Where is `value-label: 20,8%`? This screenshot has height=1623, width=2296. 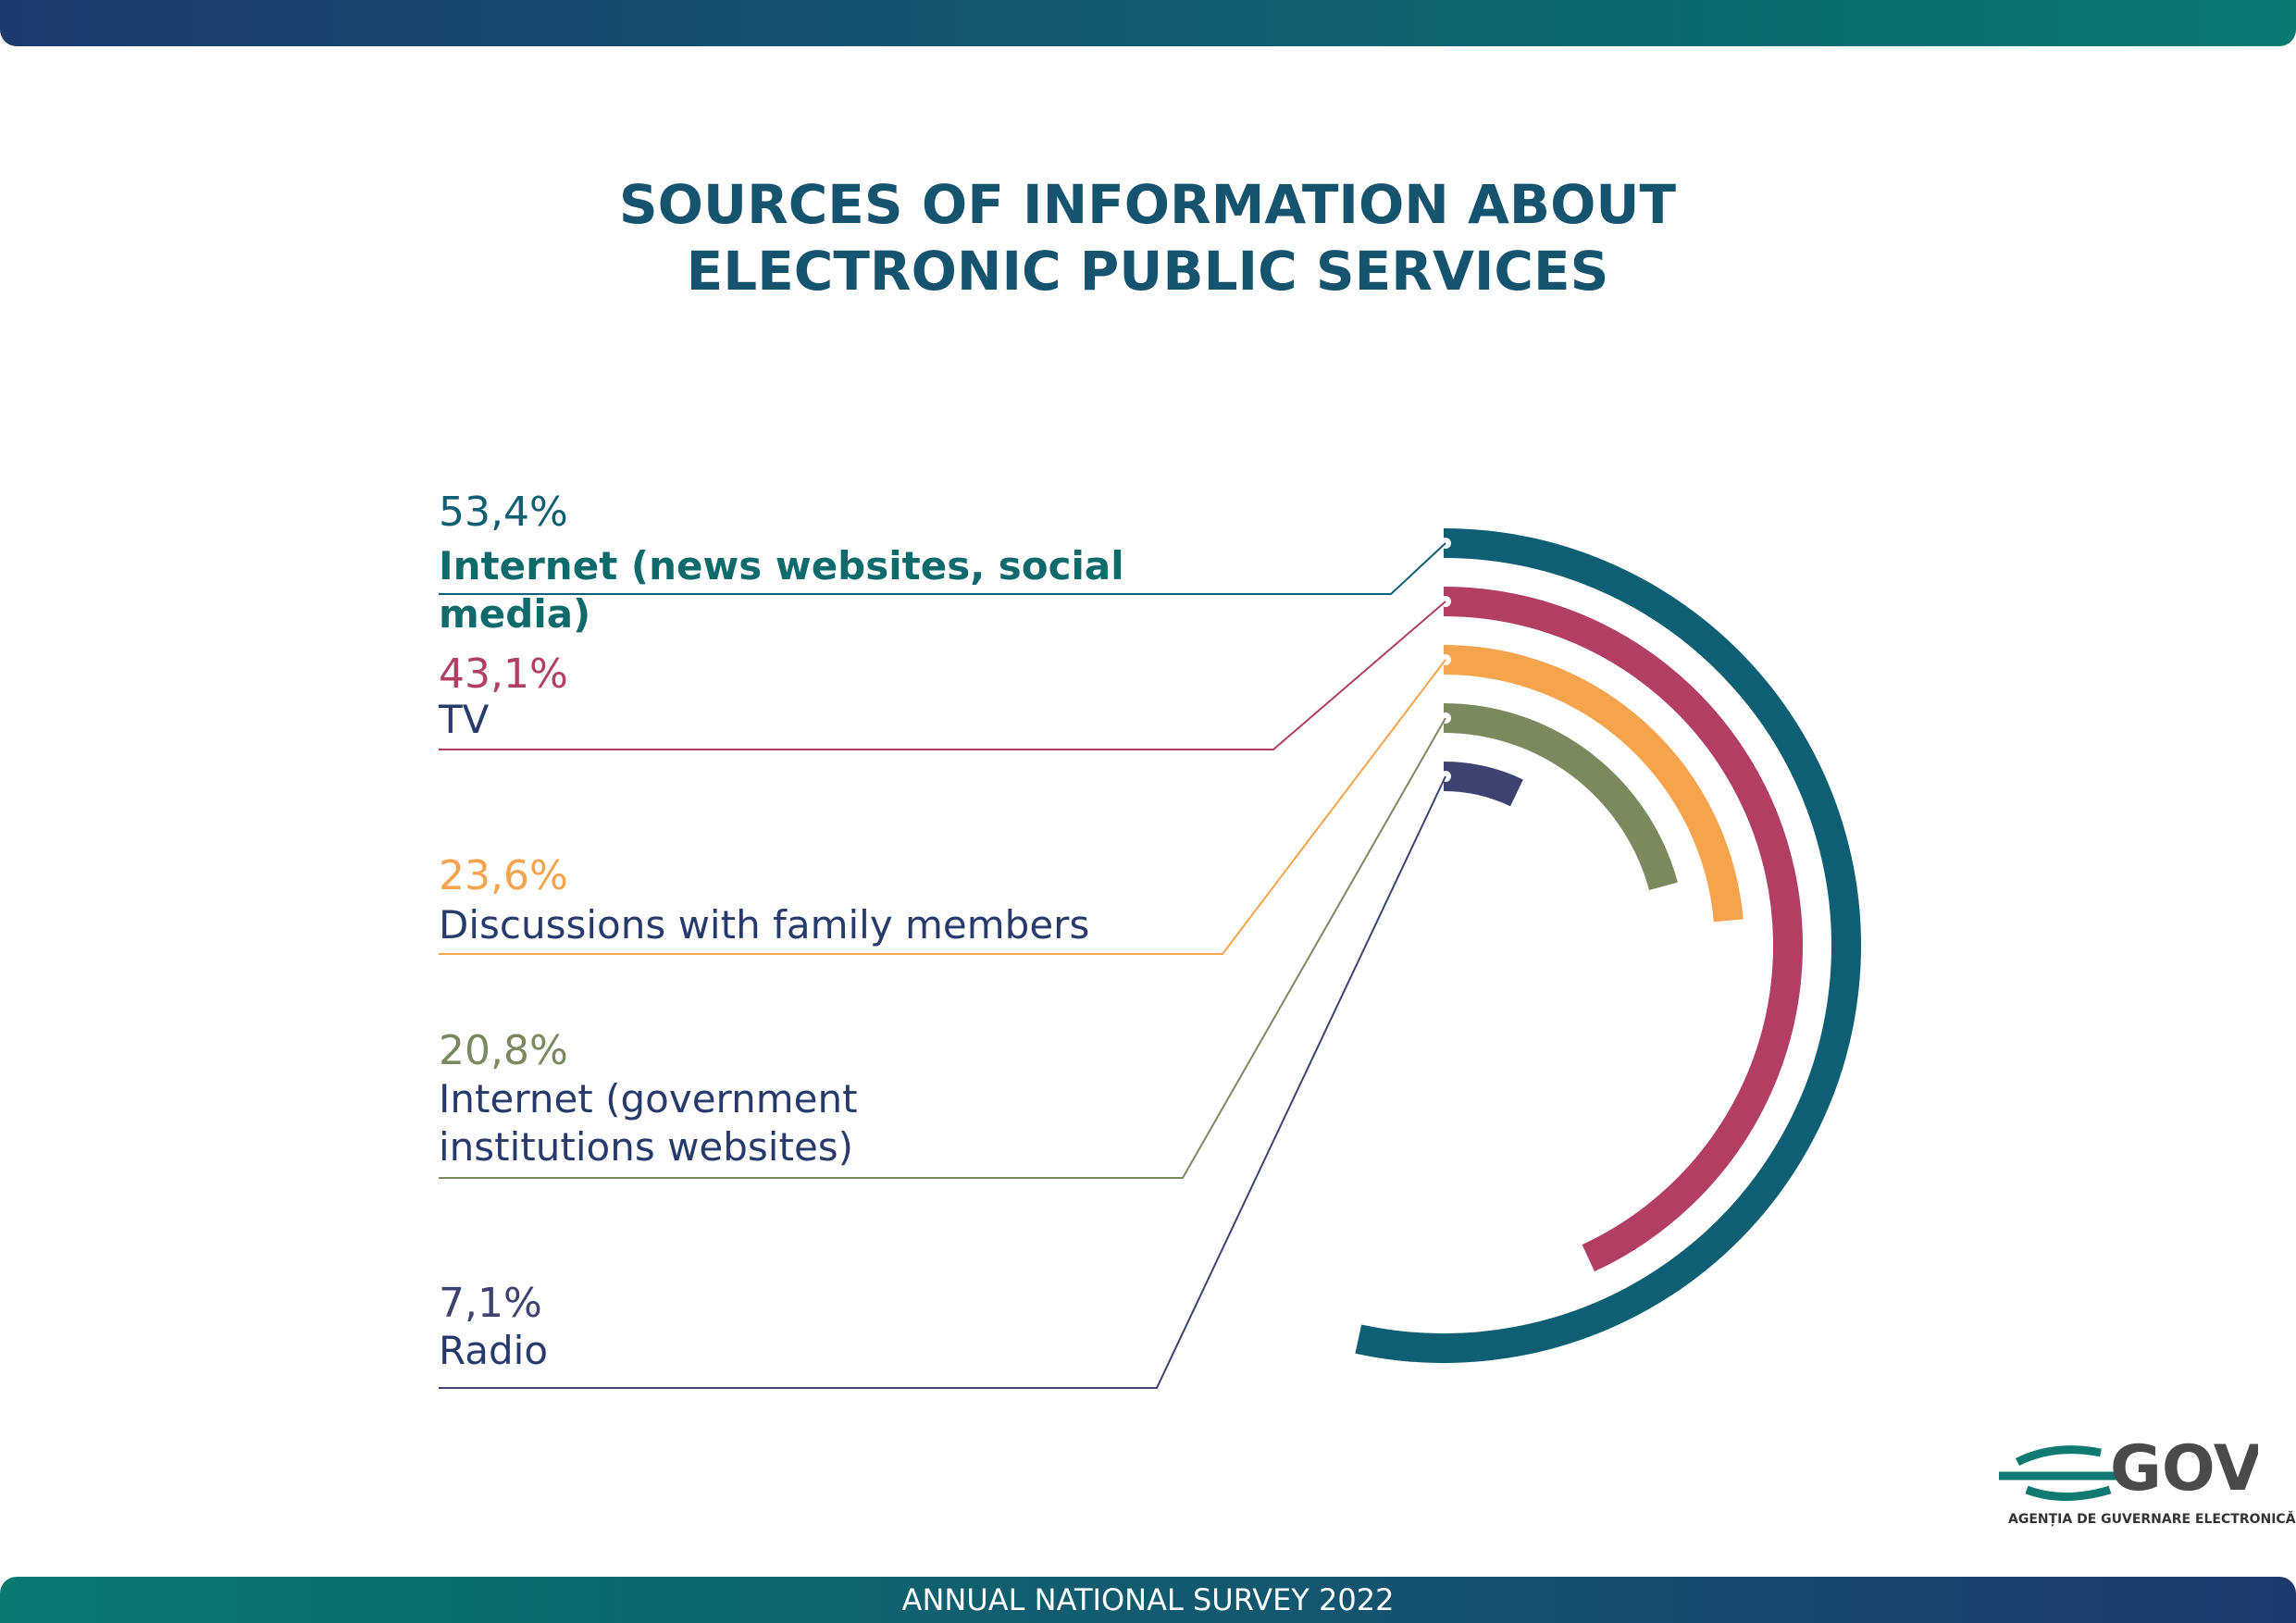
value-label: 20,8% is located at coordinates (504, 1050).